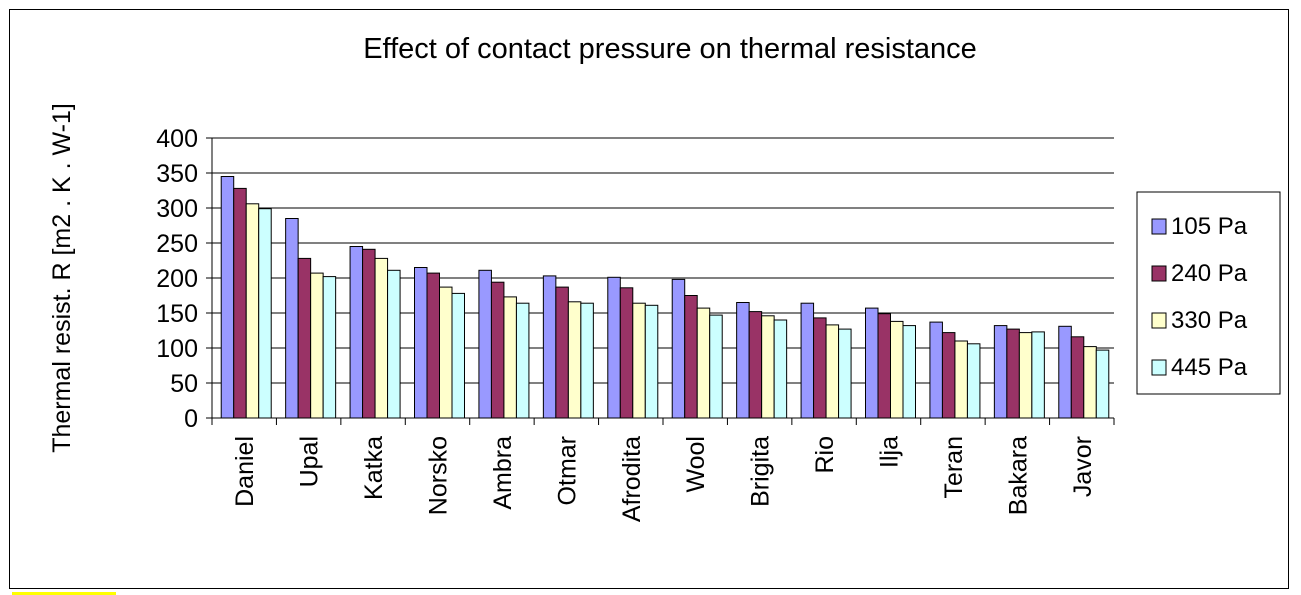  What do you see at coordinates (936, 370) in the screenshot?
I see `bar-105-pa-teran` at bounding box center [936, 370].